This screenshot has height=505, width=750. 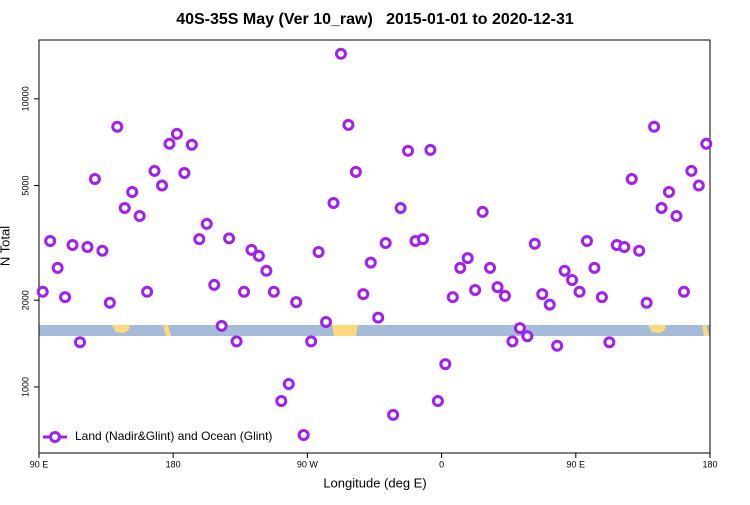 What do you see at coordinates (6, 246) in the screenshot?
I see `y-axis-label: N Total` at bounding box center [6, 246].